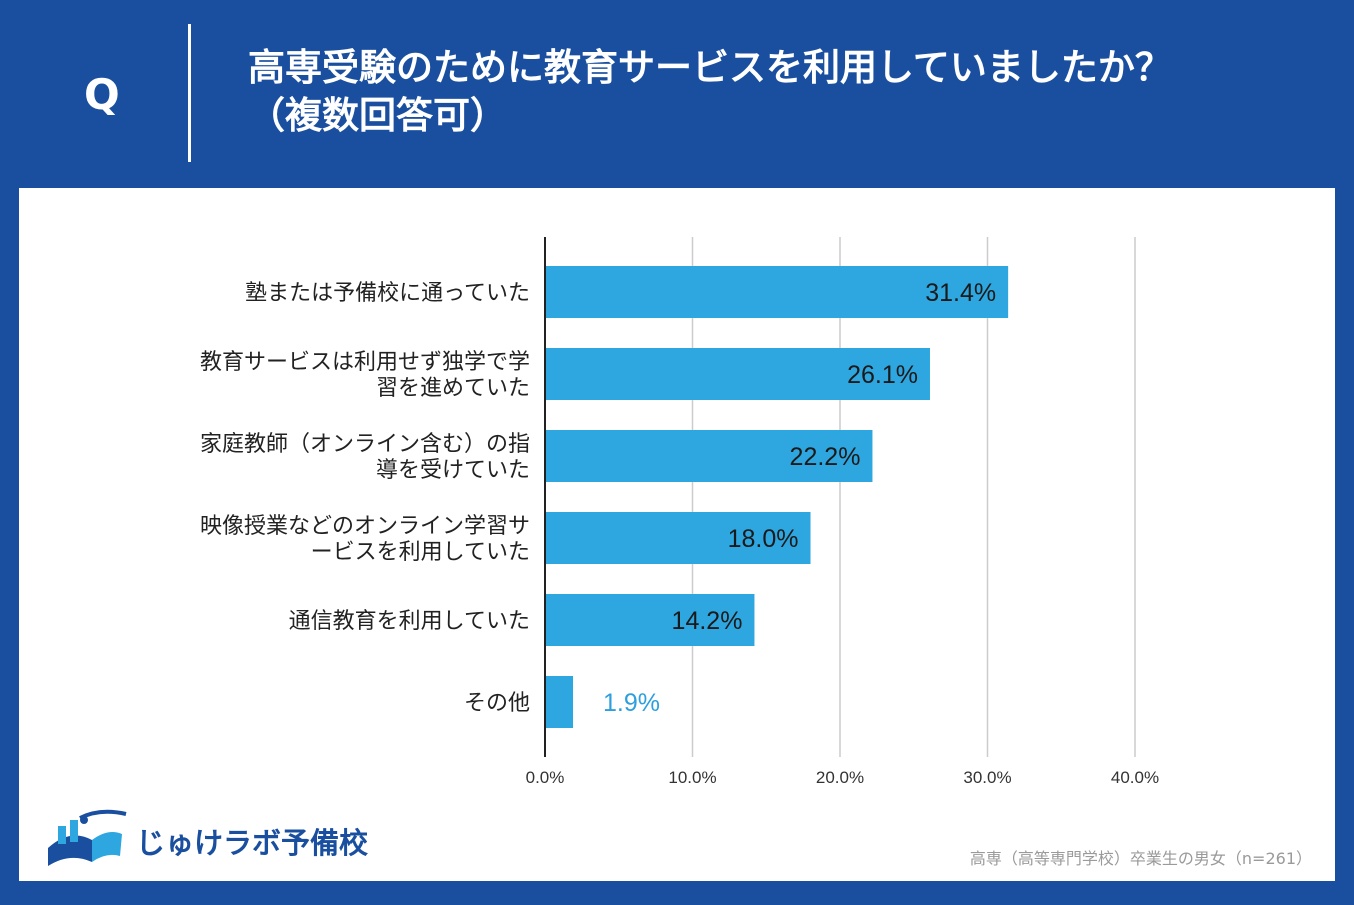  I want to click on x-tick-label: 20.0%, so click(840, 777).